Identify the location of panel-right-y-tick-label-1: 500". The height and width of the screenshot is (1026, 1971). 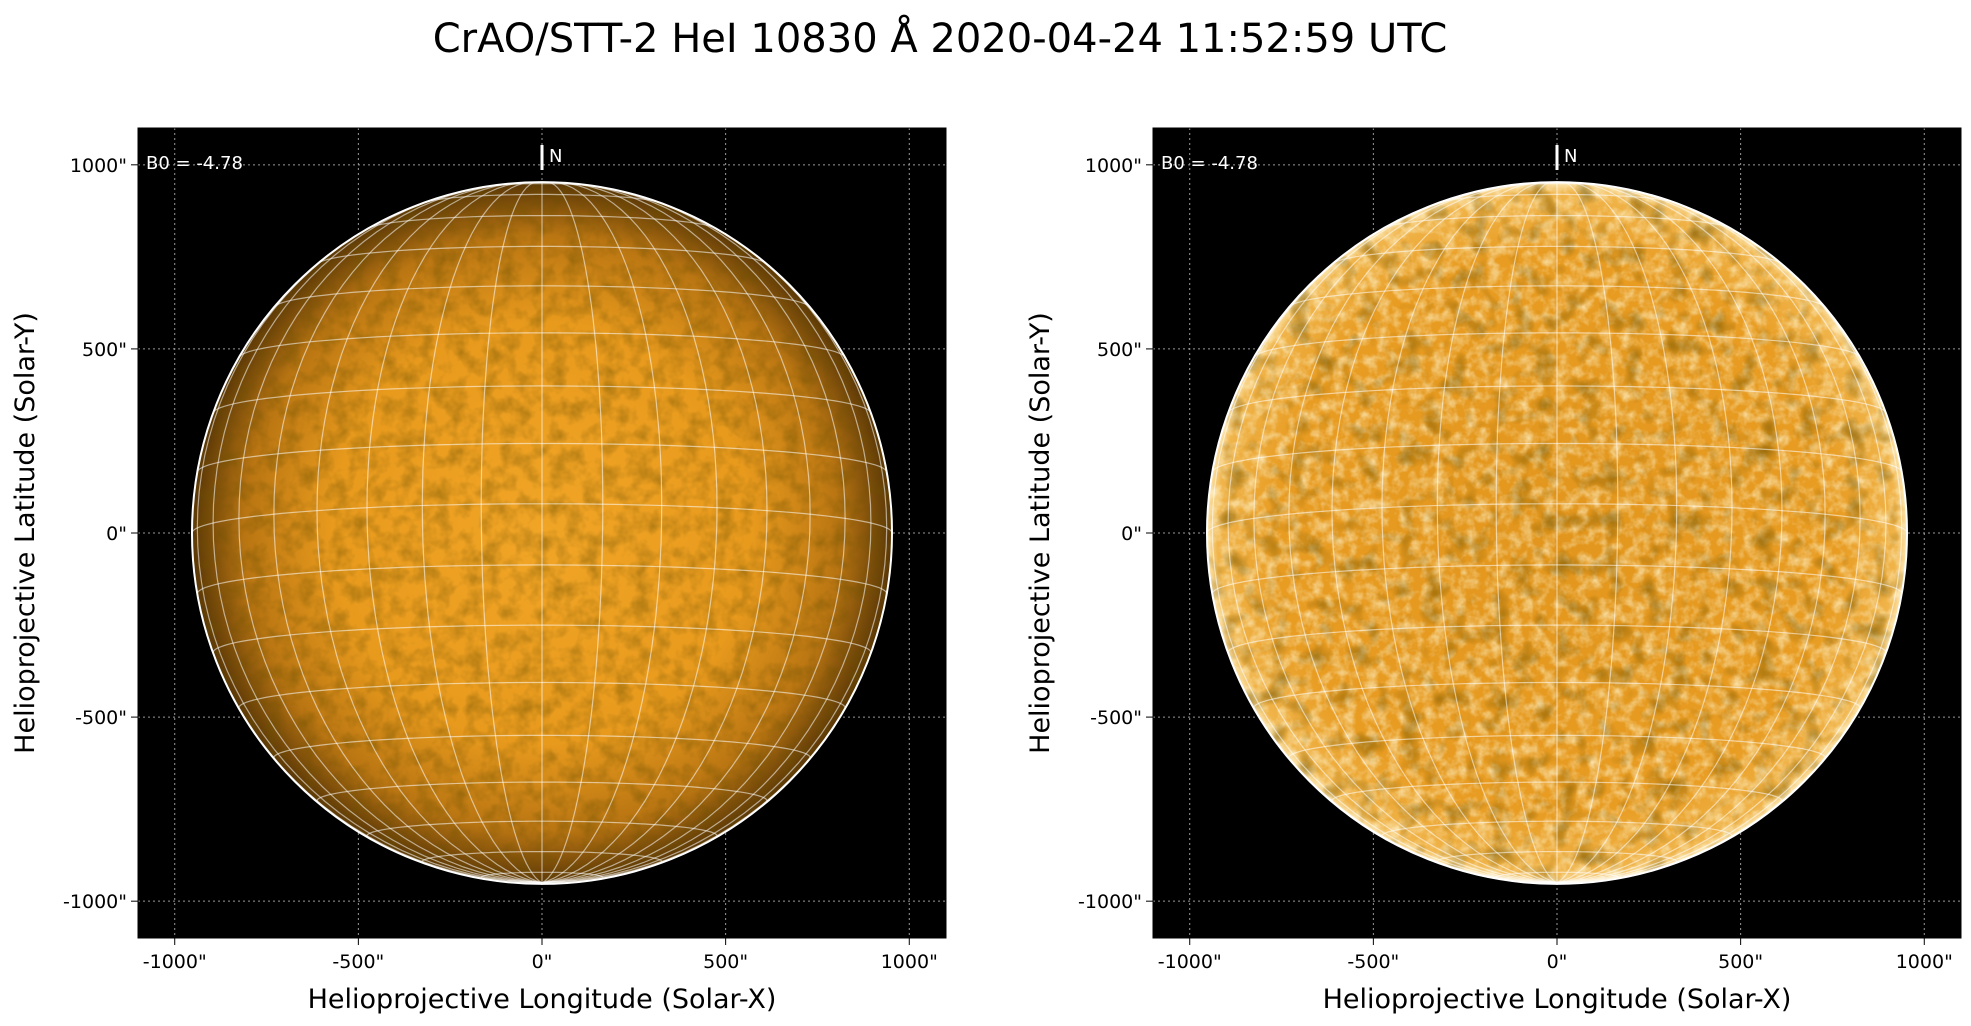
(1119, 350).